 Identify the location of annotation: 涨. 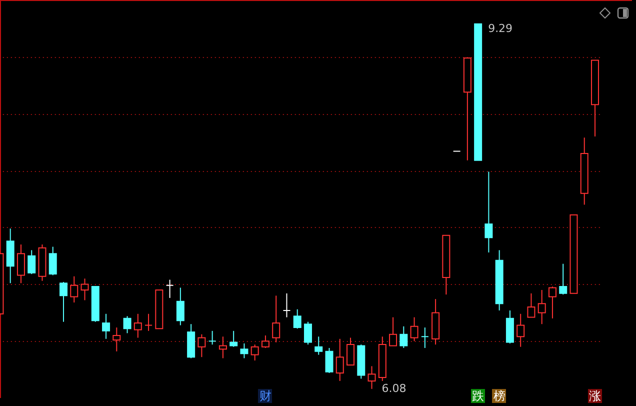
(595, 396).